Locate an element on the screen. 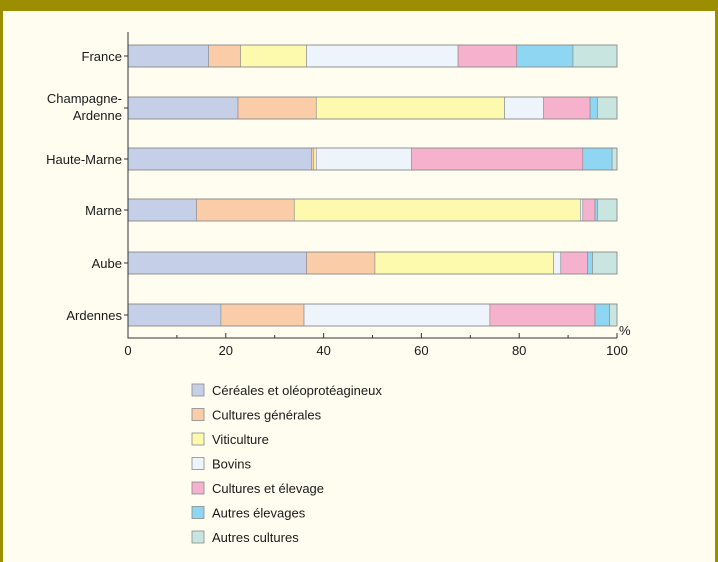 Image resolution: width=718 pixels, height=562 pixels. category-label: Champagne-Ardenne is located at coordinates (84, 107).